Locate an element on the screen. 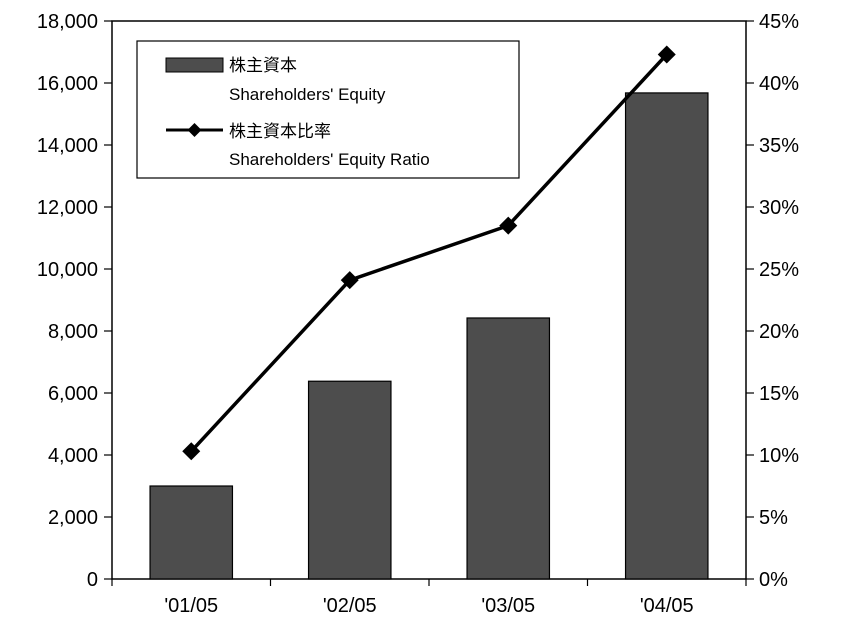 This screenshot has width=843, height=618. legend-diamond-marker-icon is located at coordinates (194, 130).